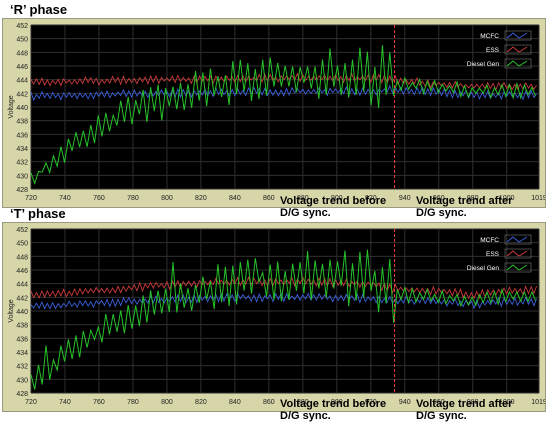 This screenshot has height=427, width=550. I want to click on r-before-sync-annotation: Voltage trend before D/G sync., so click(333, 207).